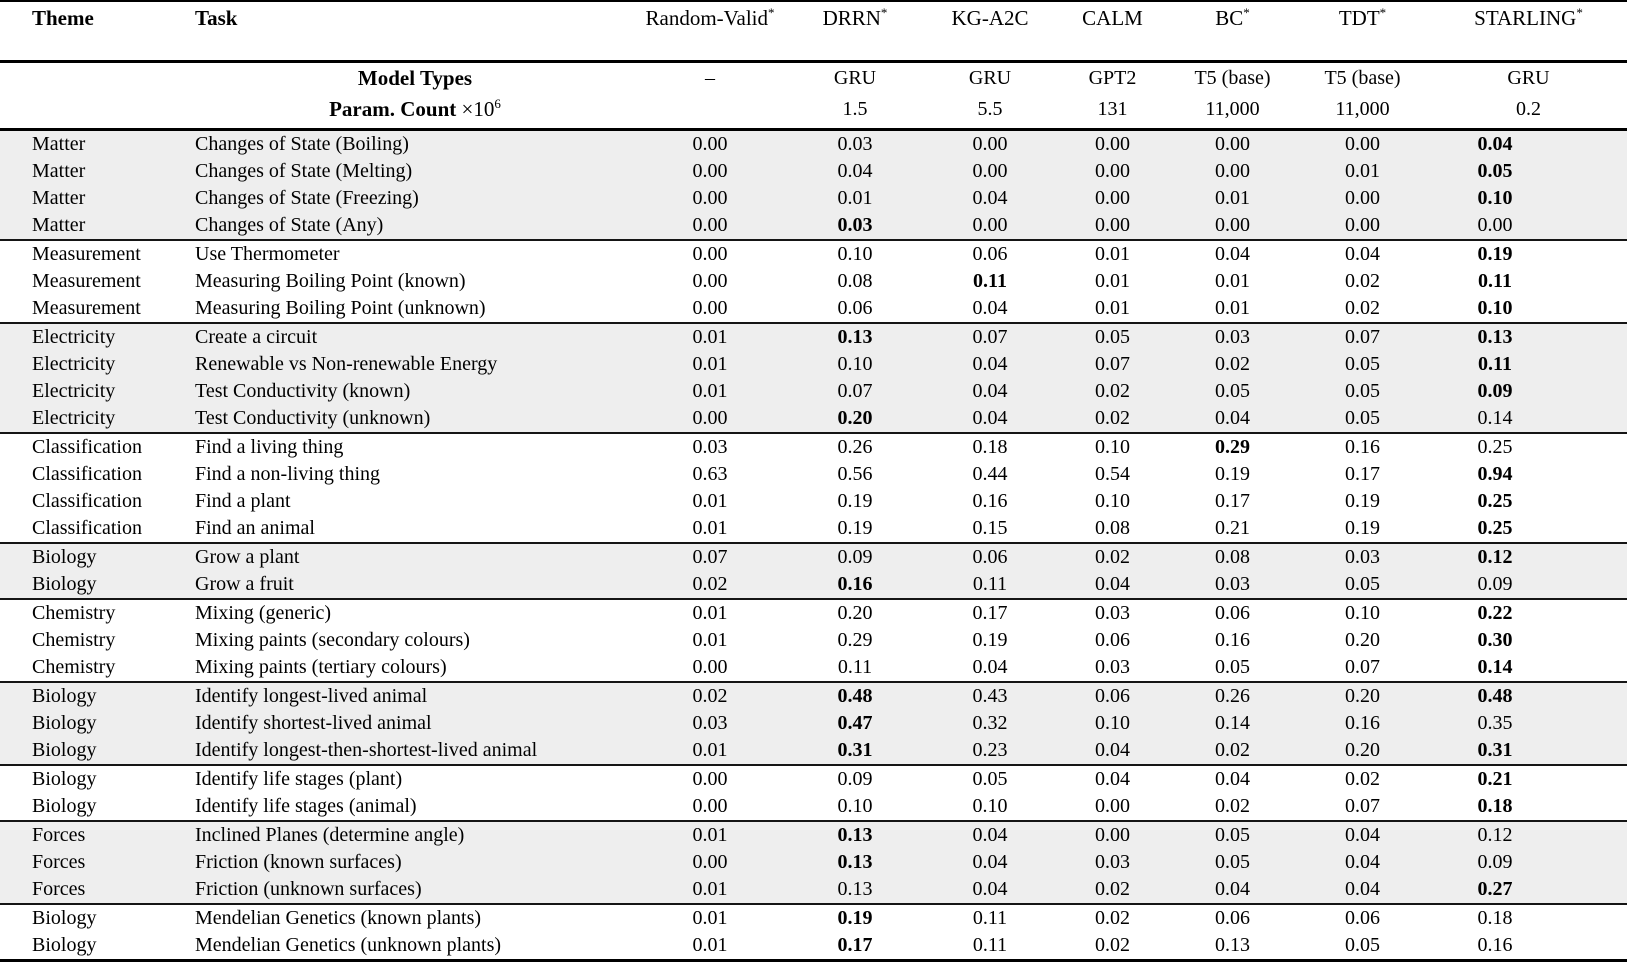 The width and height of the screenshot is (1627, 972). I want to click on value-cell: 0.21, so click(1232, 529).